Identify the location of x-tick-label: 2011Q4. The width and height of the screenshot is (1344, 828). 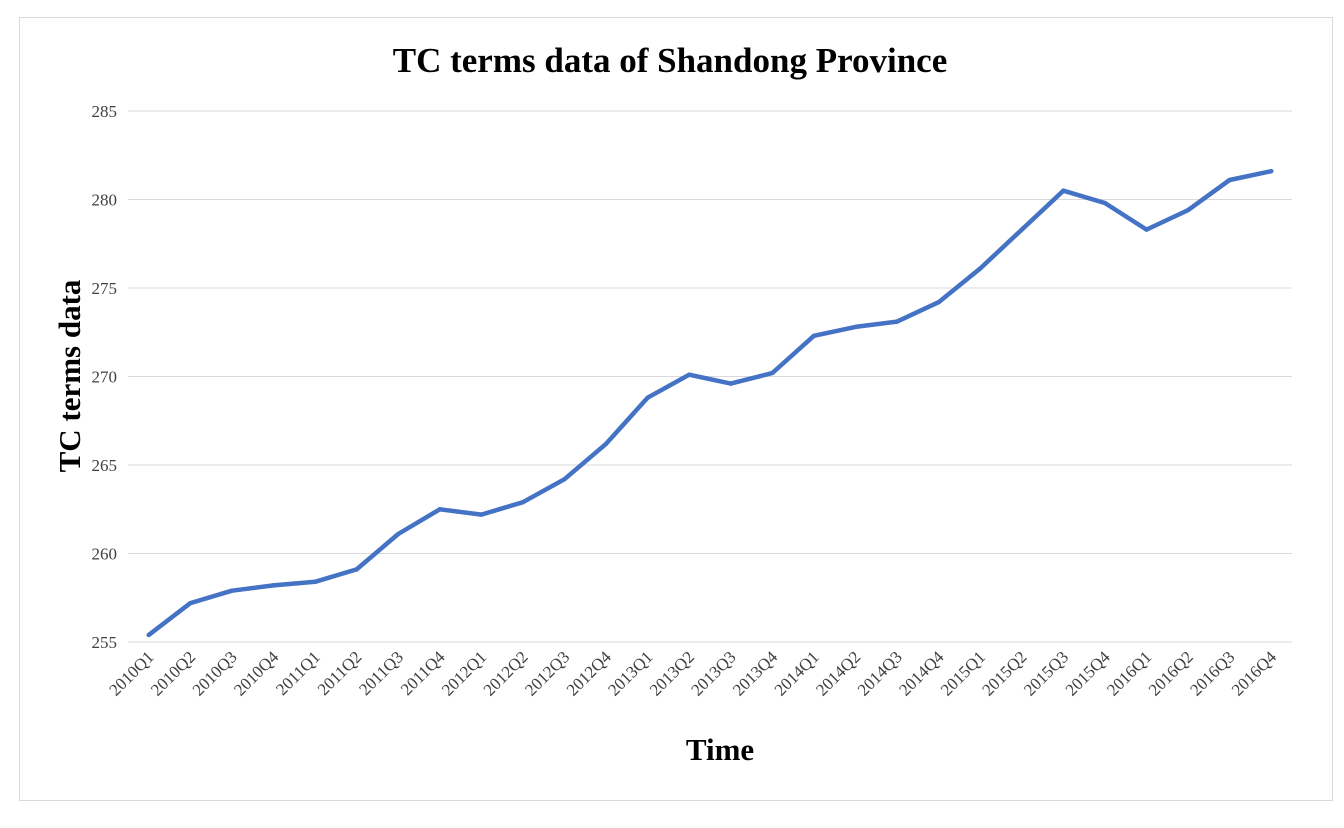
(423, 673).